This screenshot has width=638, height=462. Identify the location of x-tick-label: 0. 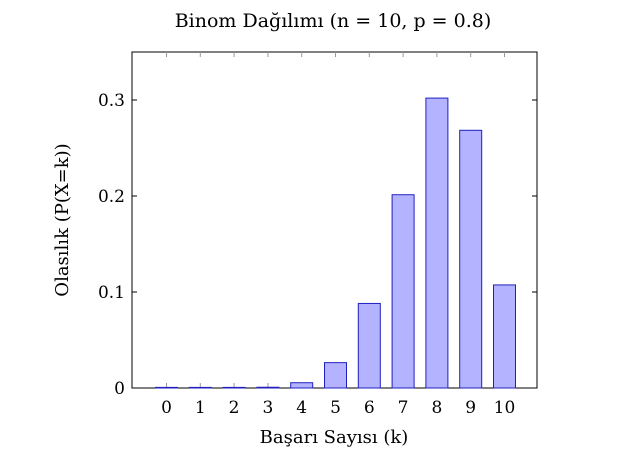
(166, 408).